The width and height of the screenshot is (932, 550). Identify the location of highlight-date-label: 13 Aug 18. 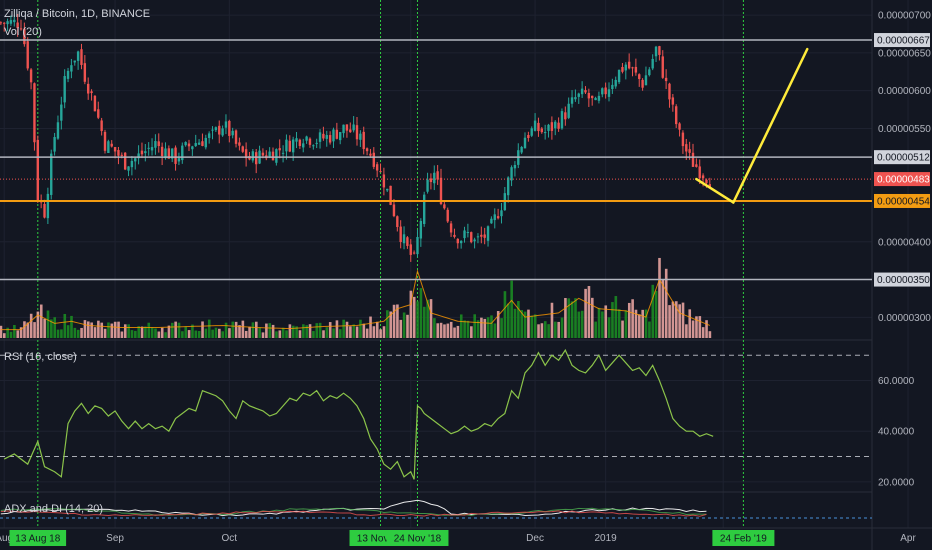
(37, 539).